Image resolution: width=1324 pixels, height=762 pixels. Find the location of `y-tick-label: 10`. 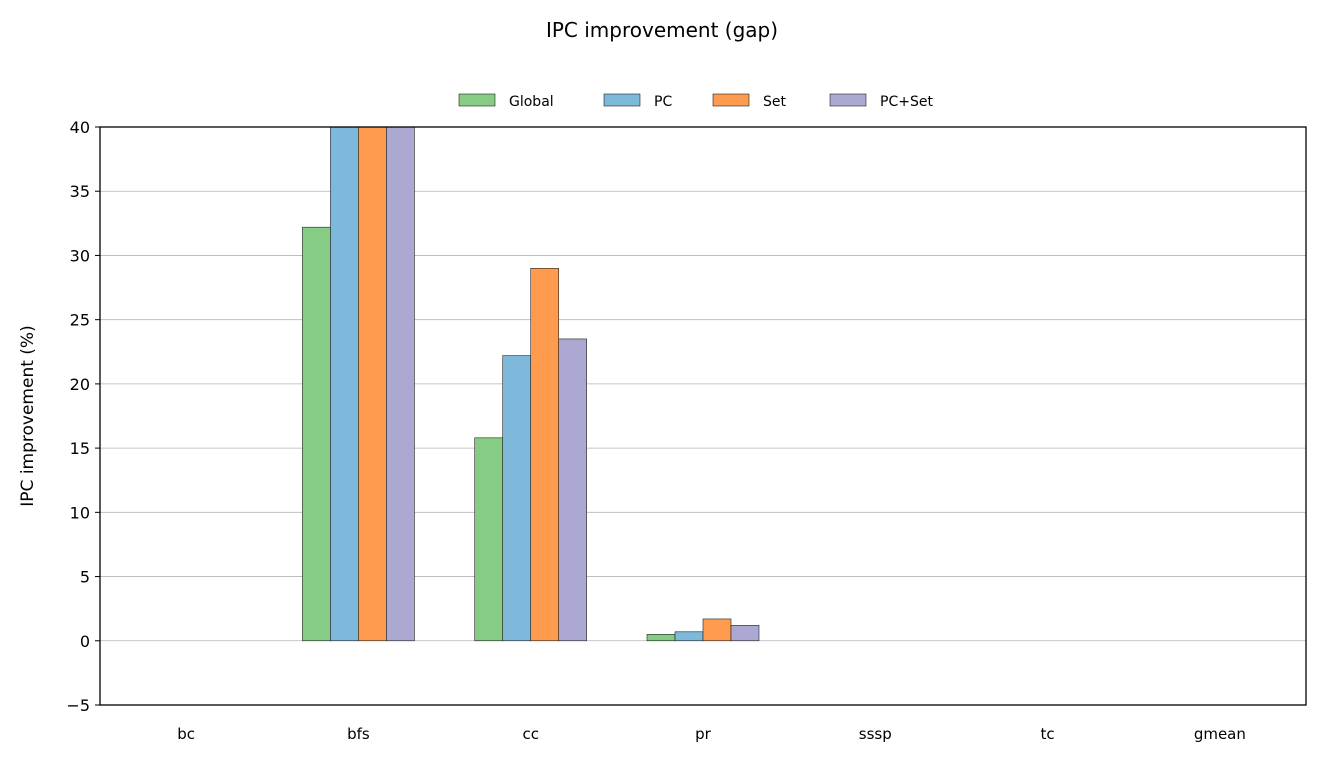

y-tick-label: 10 is located at coordinates (80, 512).